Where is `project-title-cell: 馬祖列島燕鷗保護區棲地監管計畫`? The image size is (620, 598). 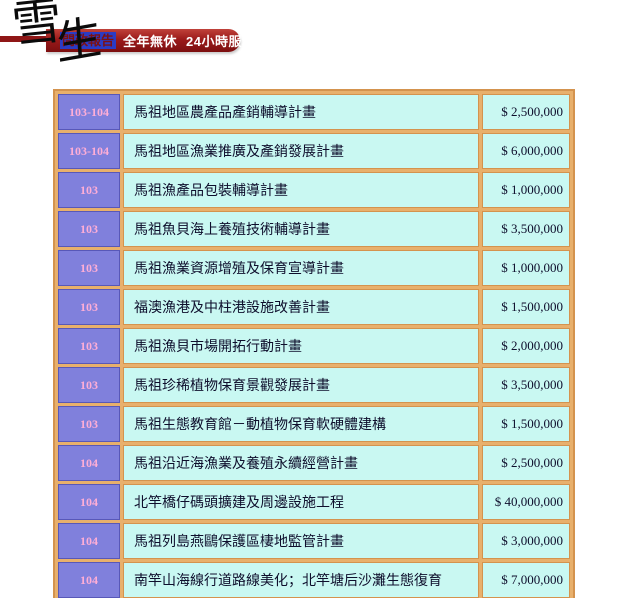 project-title-cell: 馬祖列島燕鷗保護區棲地監管計畫 is located at coordinates (301, 541).